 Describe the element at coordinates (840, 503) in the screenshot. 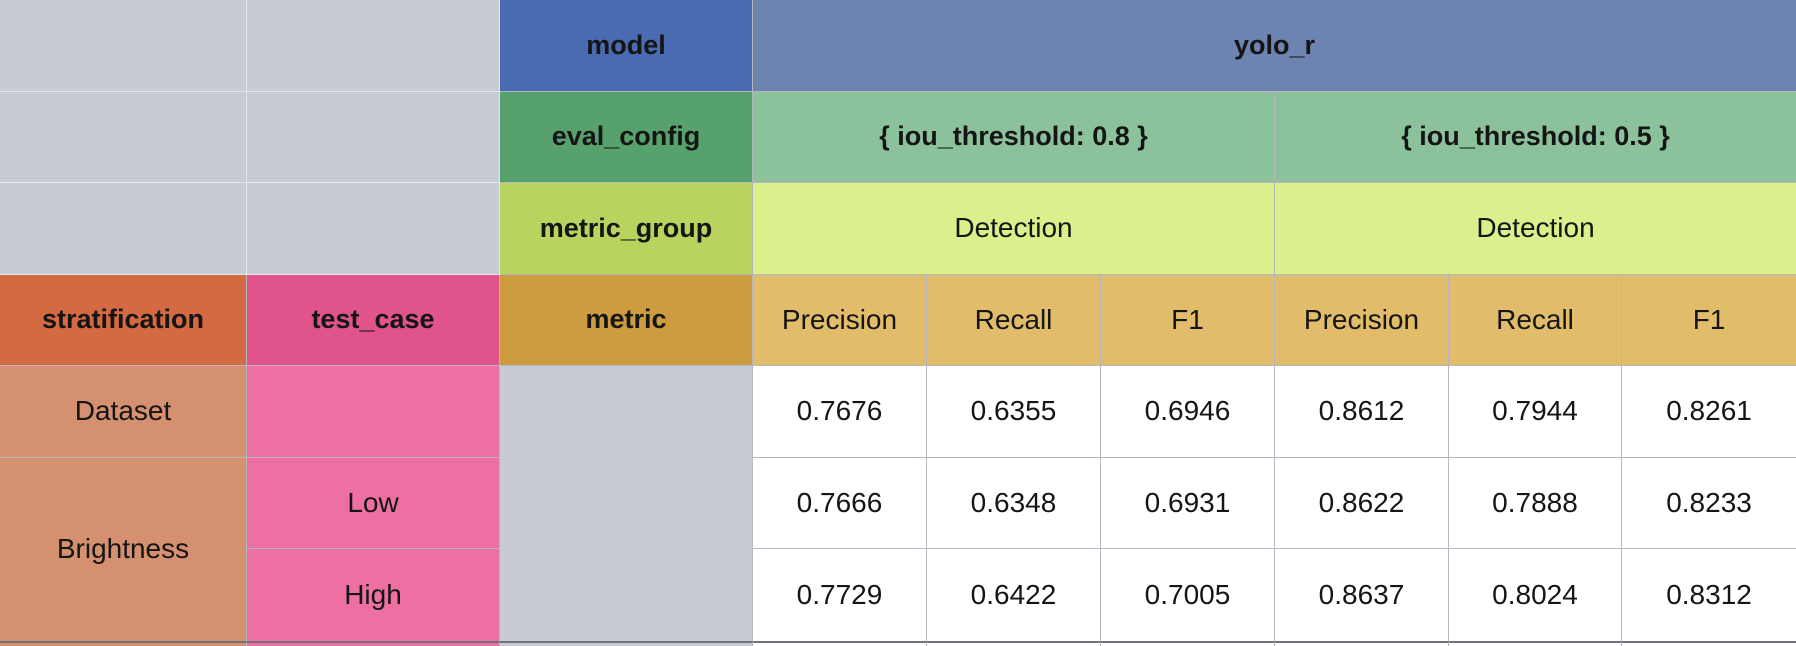

I see `value-cell: 0.7666` at that location.